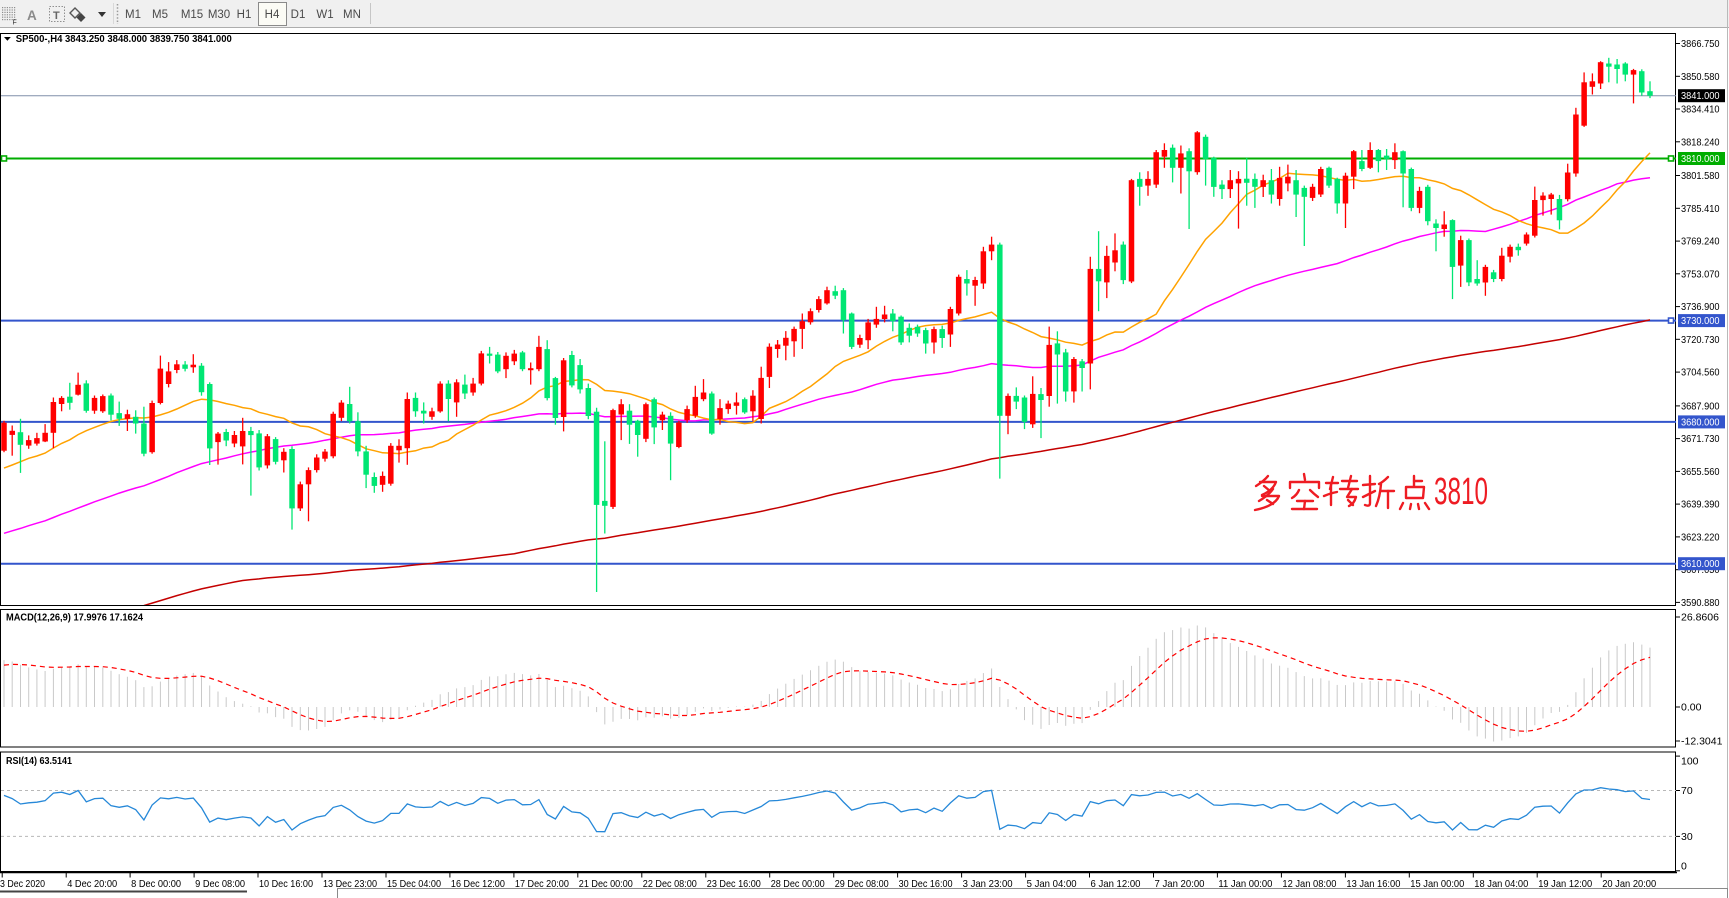  What do you see at coordinates (734, 884) in the screenshot?
I see `svg-text: 23 Dec 16:00` at bounding box center [734, 884].